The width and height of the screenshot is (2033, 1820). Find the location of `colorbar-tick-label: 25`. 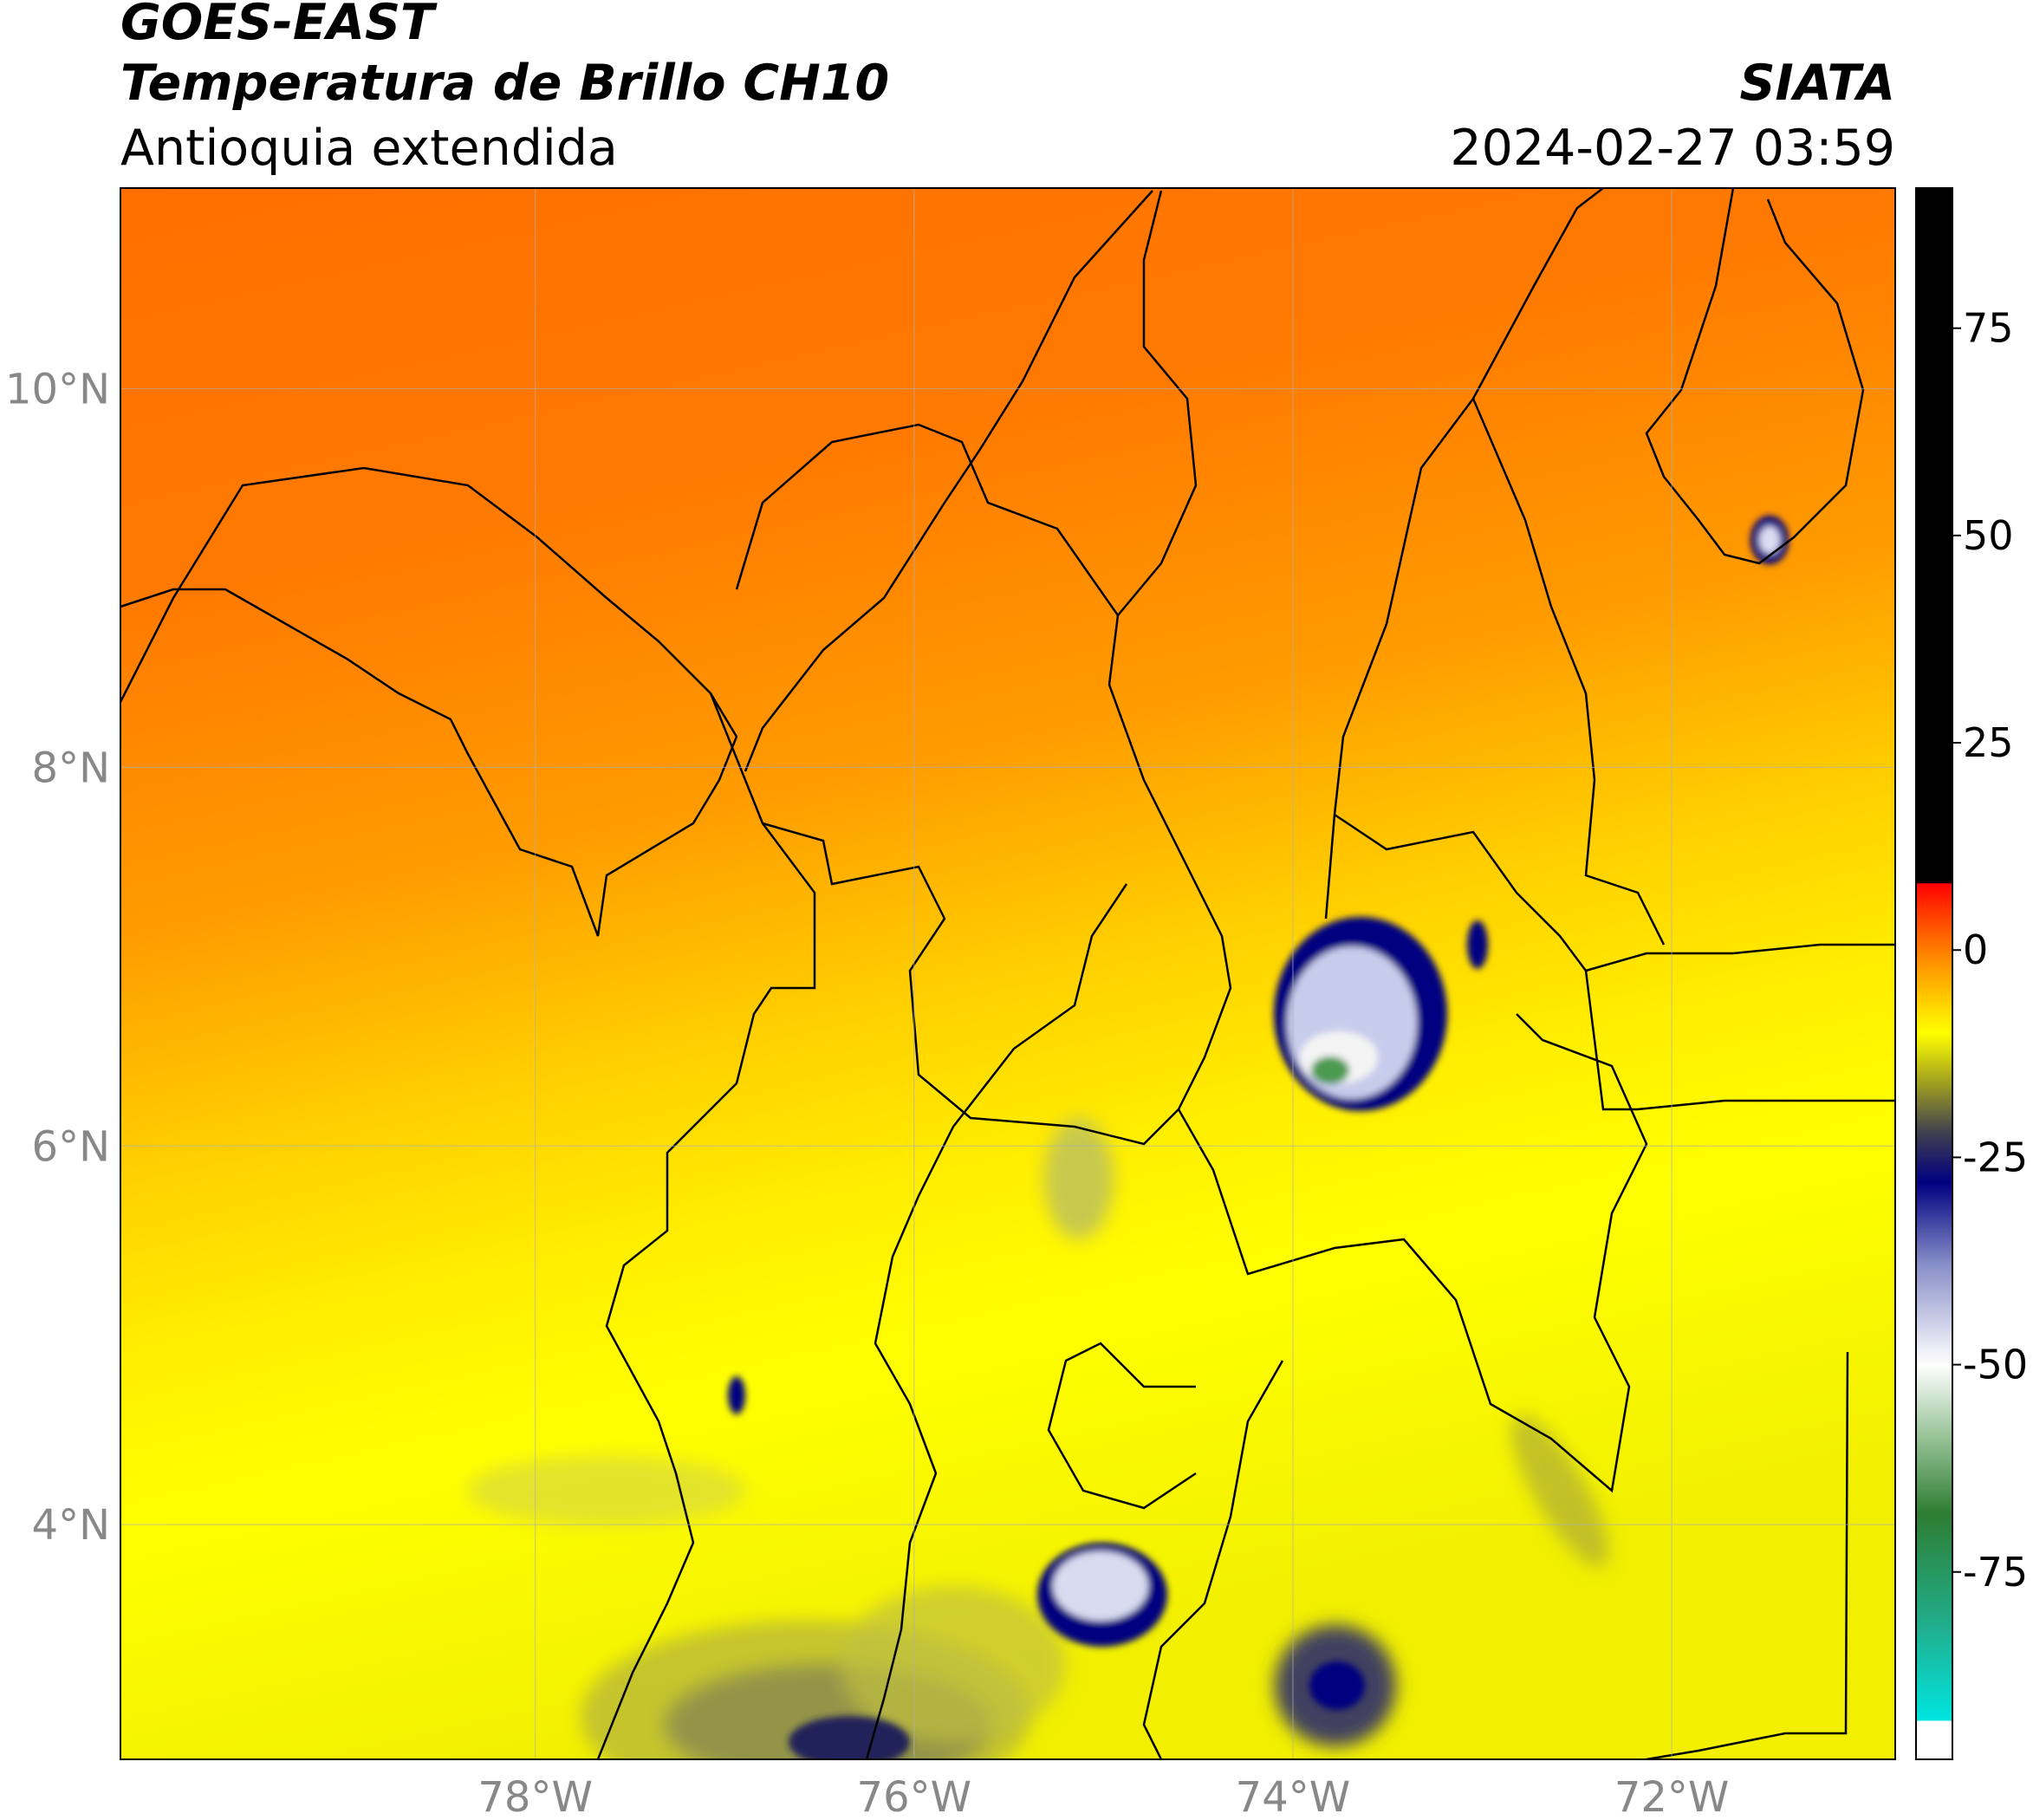

colorbar-tick-label: 25 is located at coordinates (1989, 742).